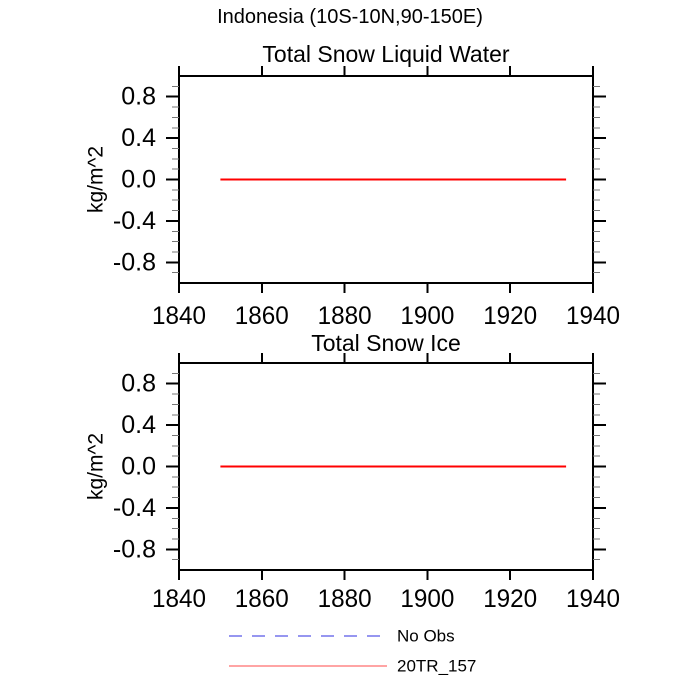  I want to click on figure-main-title: Indonesia (10S-10N,90-150E), so click(350, 17).